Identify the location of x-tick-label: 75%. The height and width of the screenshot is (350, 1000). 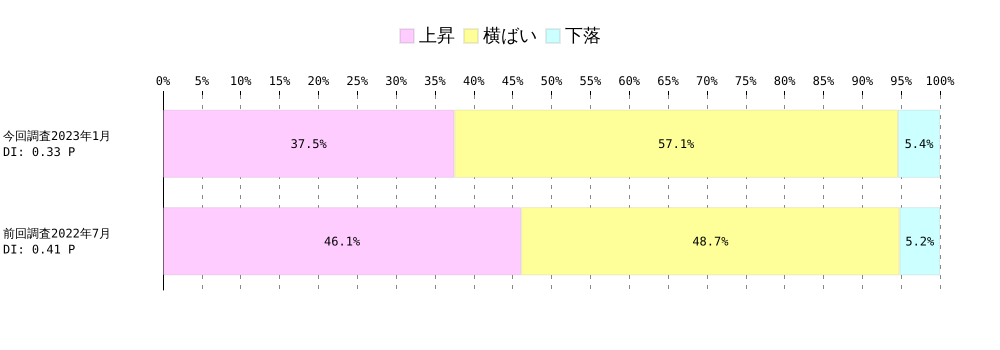
(746, 81).